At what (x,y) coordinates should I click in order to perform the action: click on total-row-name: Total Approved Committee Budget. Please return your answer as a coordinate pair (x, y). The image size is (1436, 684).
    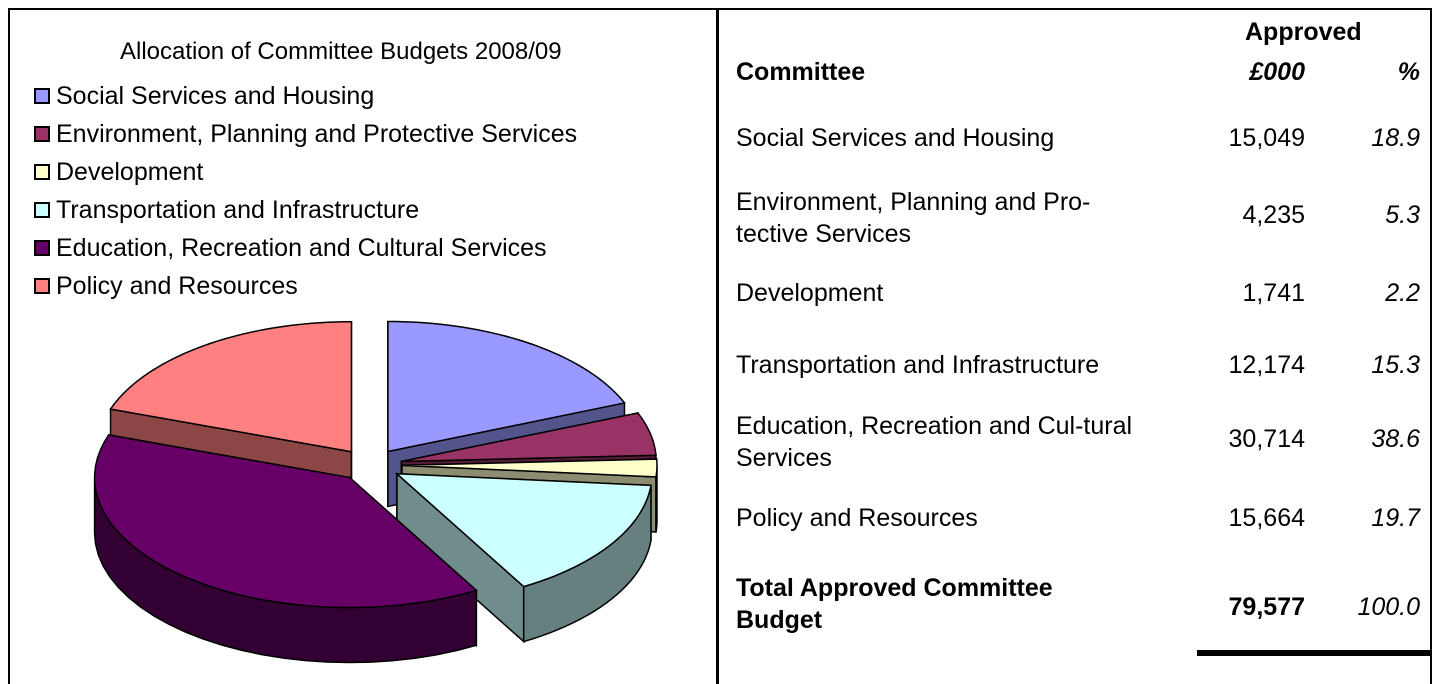
    Looking at the image, I should click on (894, 604).